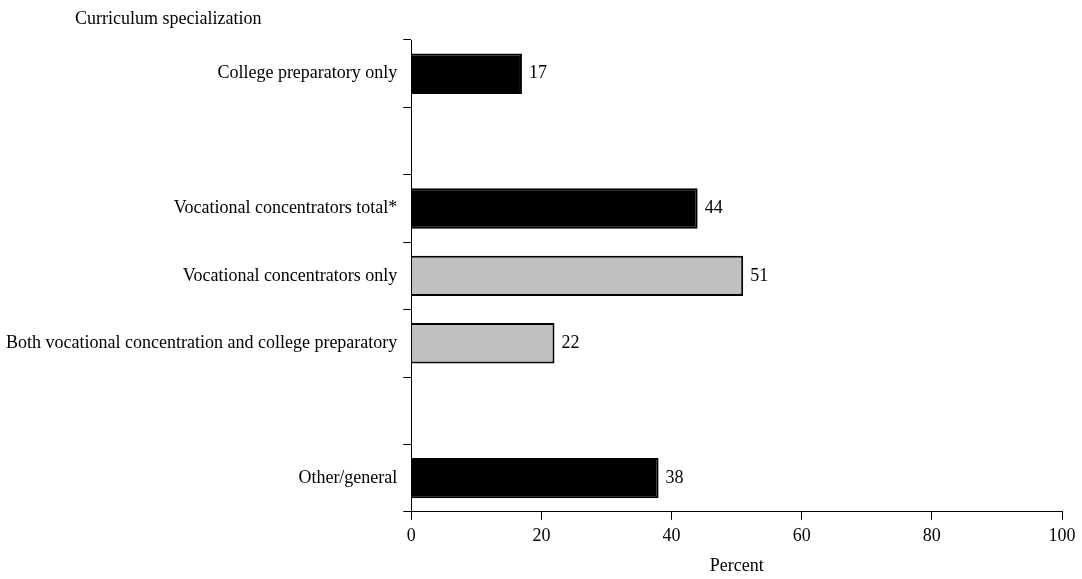 The width and height of the screenshot is (1082, 579). What do you see at coordinates (736, 564) in the screenshot?
I see `x-axis-title: Percent` at bounding box center [736, 564].